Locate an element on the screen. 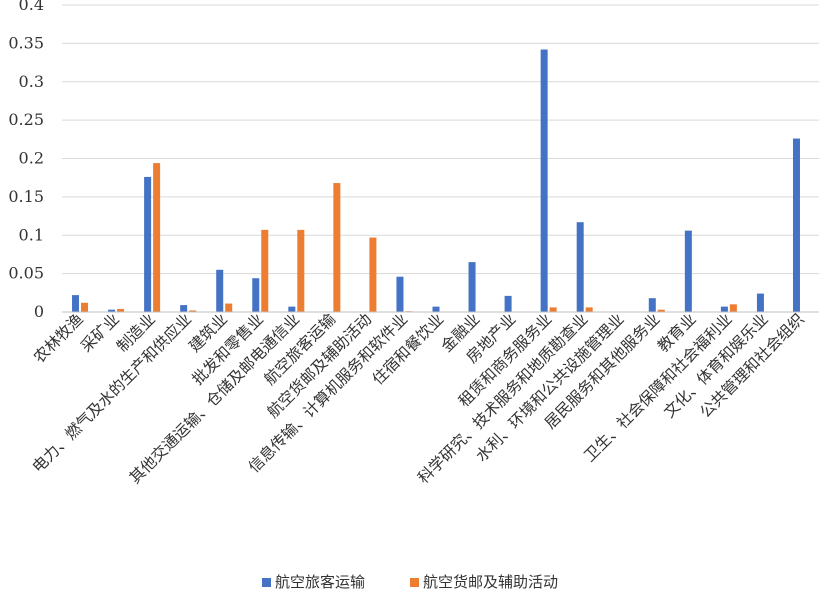 The height and width of the screenshot is (595, 819). y-tick-label: 0.35 is located at coordinates (26, 42).